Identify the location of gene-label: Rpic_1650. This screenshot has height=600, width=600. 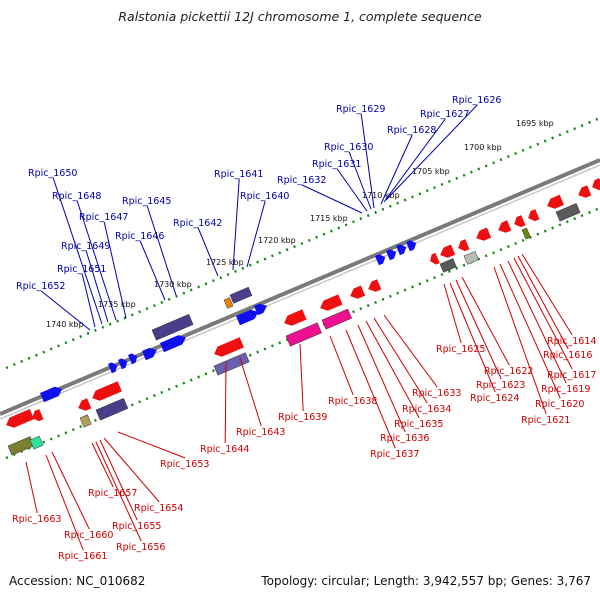
(52, 173).